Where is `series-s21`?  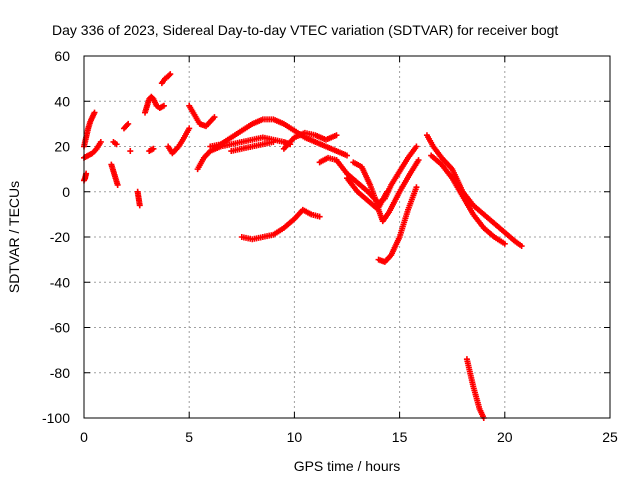 series-s21 is located at coordinates (383, 191).